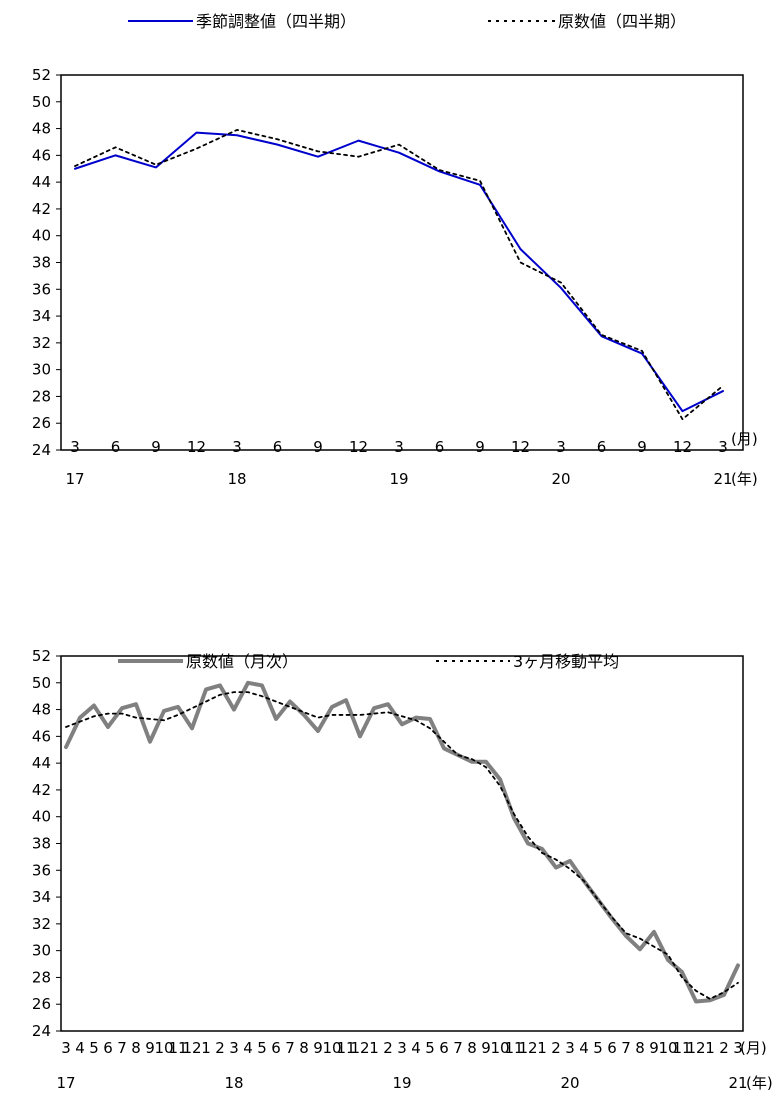 The height and width of the screenshot is (1095, 784). Describe the element at coordinates (41, 870) in the screenshot. I see `y-tick-label: 36` at that location.